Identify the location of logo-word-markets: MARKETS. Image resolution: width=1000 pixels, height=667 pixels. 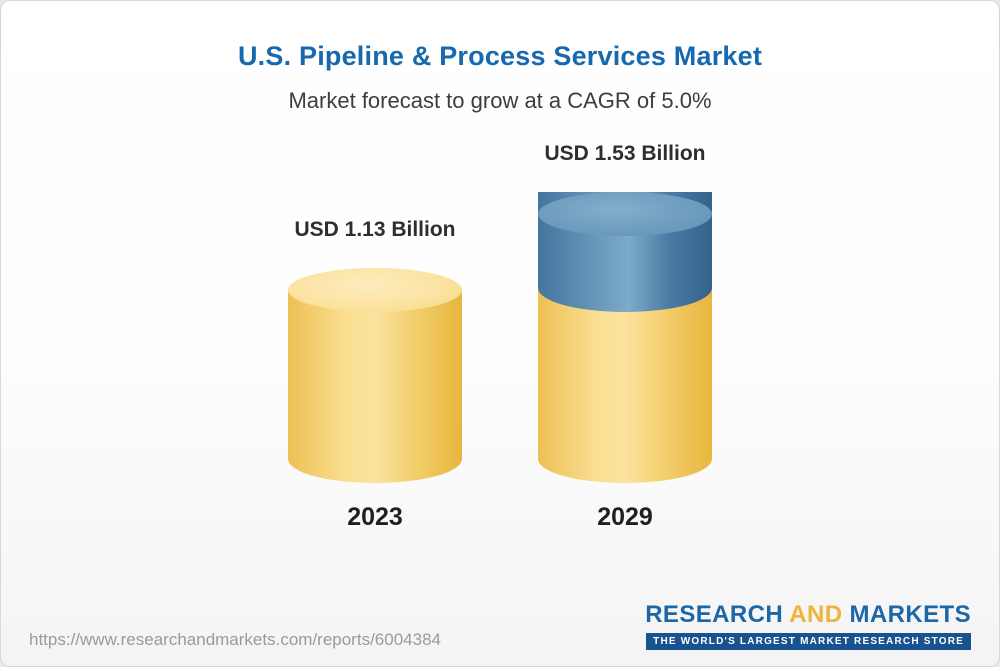
(906, 614).